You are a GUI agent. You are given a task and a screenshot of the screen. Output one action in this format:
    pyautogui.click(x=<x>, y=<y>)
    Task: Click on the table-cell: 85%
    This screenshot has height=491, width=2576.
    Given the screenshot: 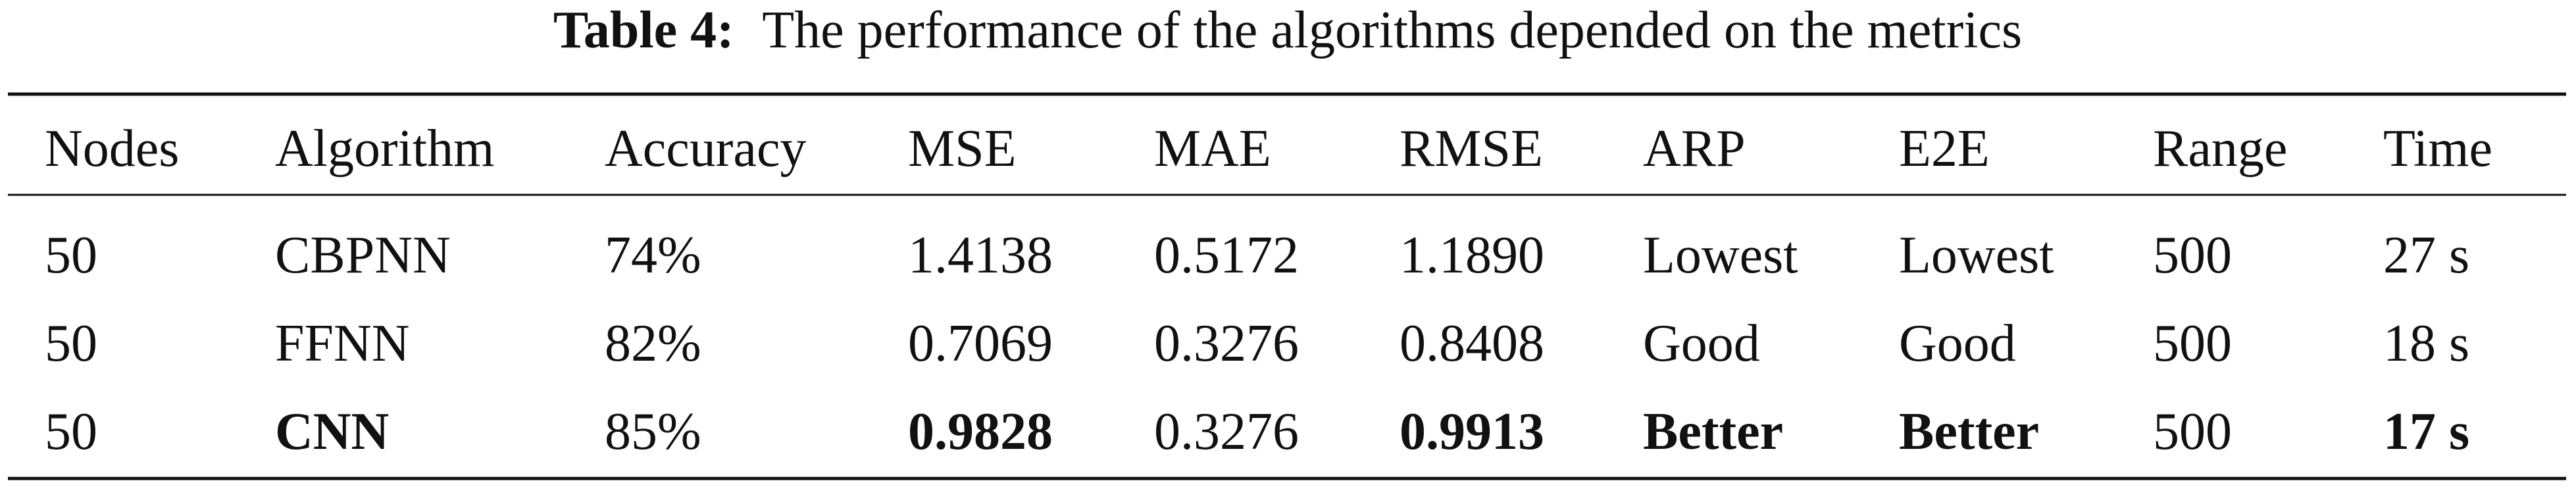 What is the action you would take?
    pyautogui.click(x=653, y=432)
    